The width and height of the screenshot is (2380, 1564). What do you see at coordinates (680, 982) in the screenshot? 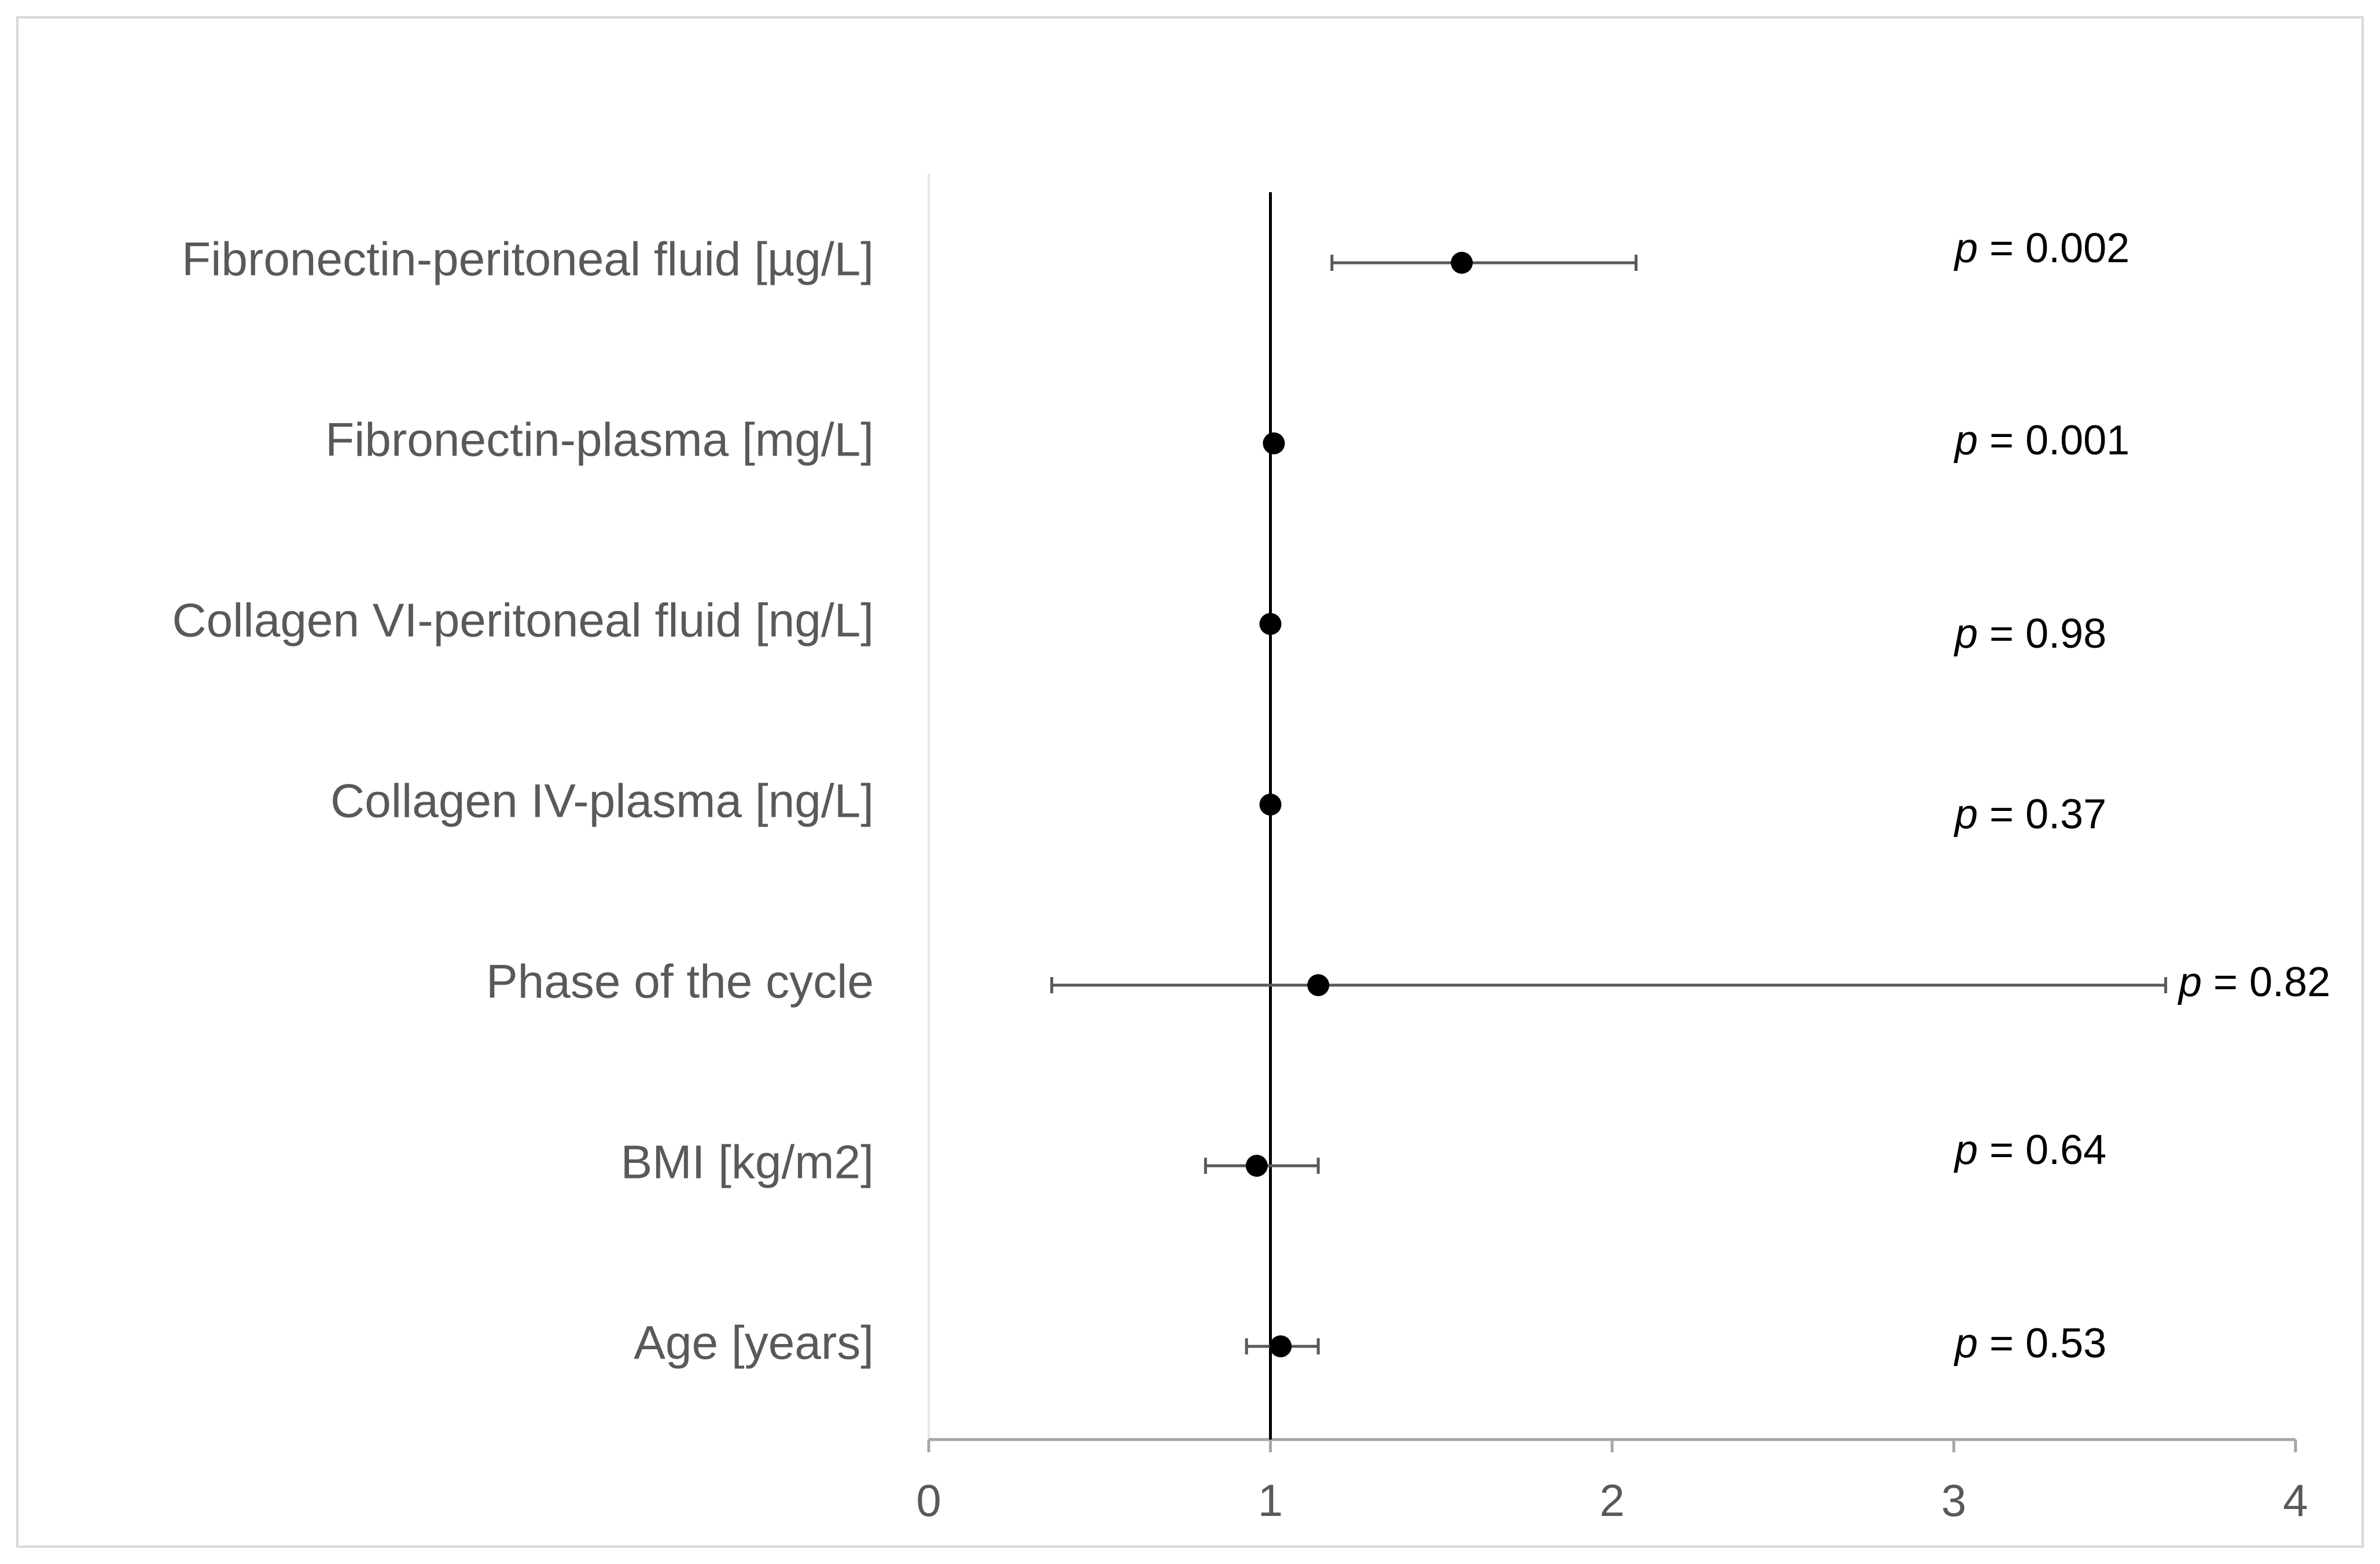
I see `row-label: Phase of the cycle` at bounding box center [680, 982].